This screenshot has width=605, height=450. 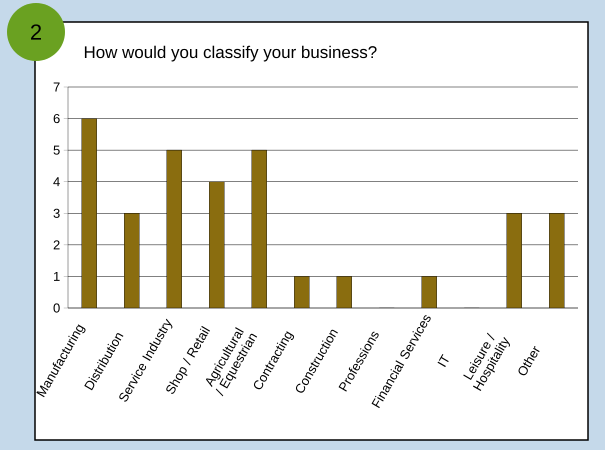 I want to click on x-tick-label: IT, so click(x=443, y=361).